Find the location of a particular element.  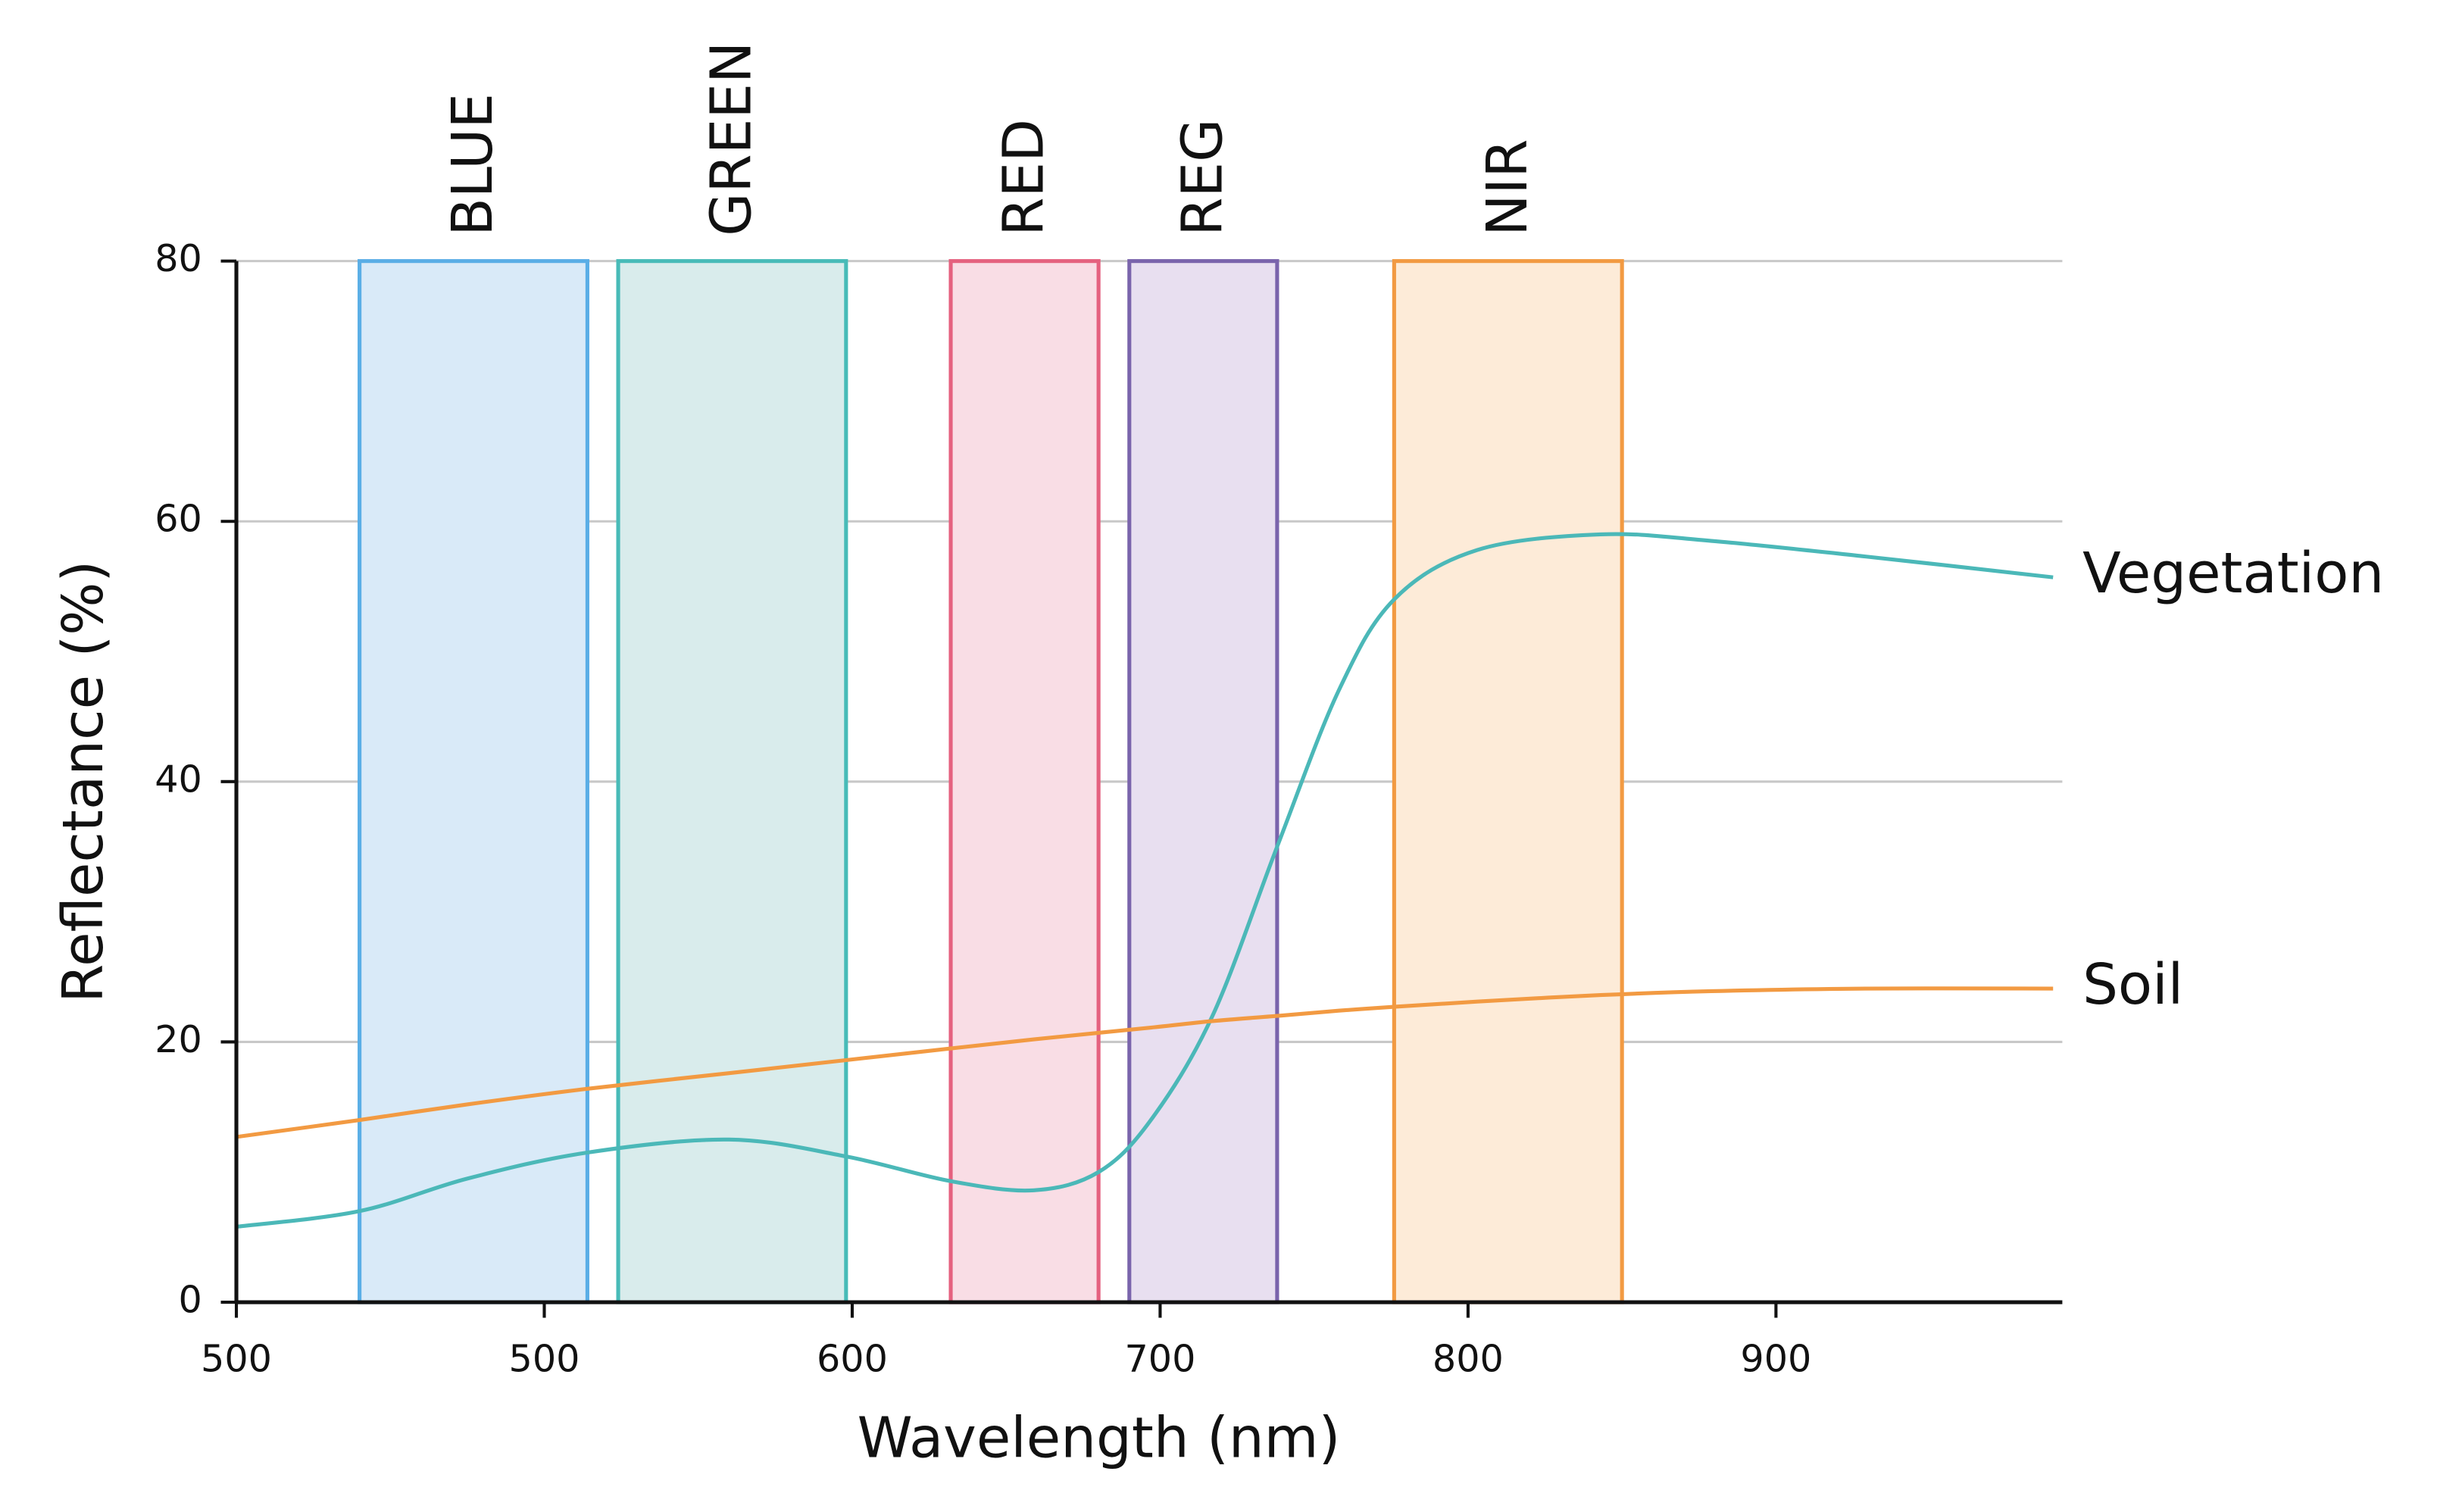

y-axis-label: Reflectance (%) is located at coordinates (84, 782).